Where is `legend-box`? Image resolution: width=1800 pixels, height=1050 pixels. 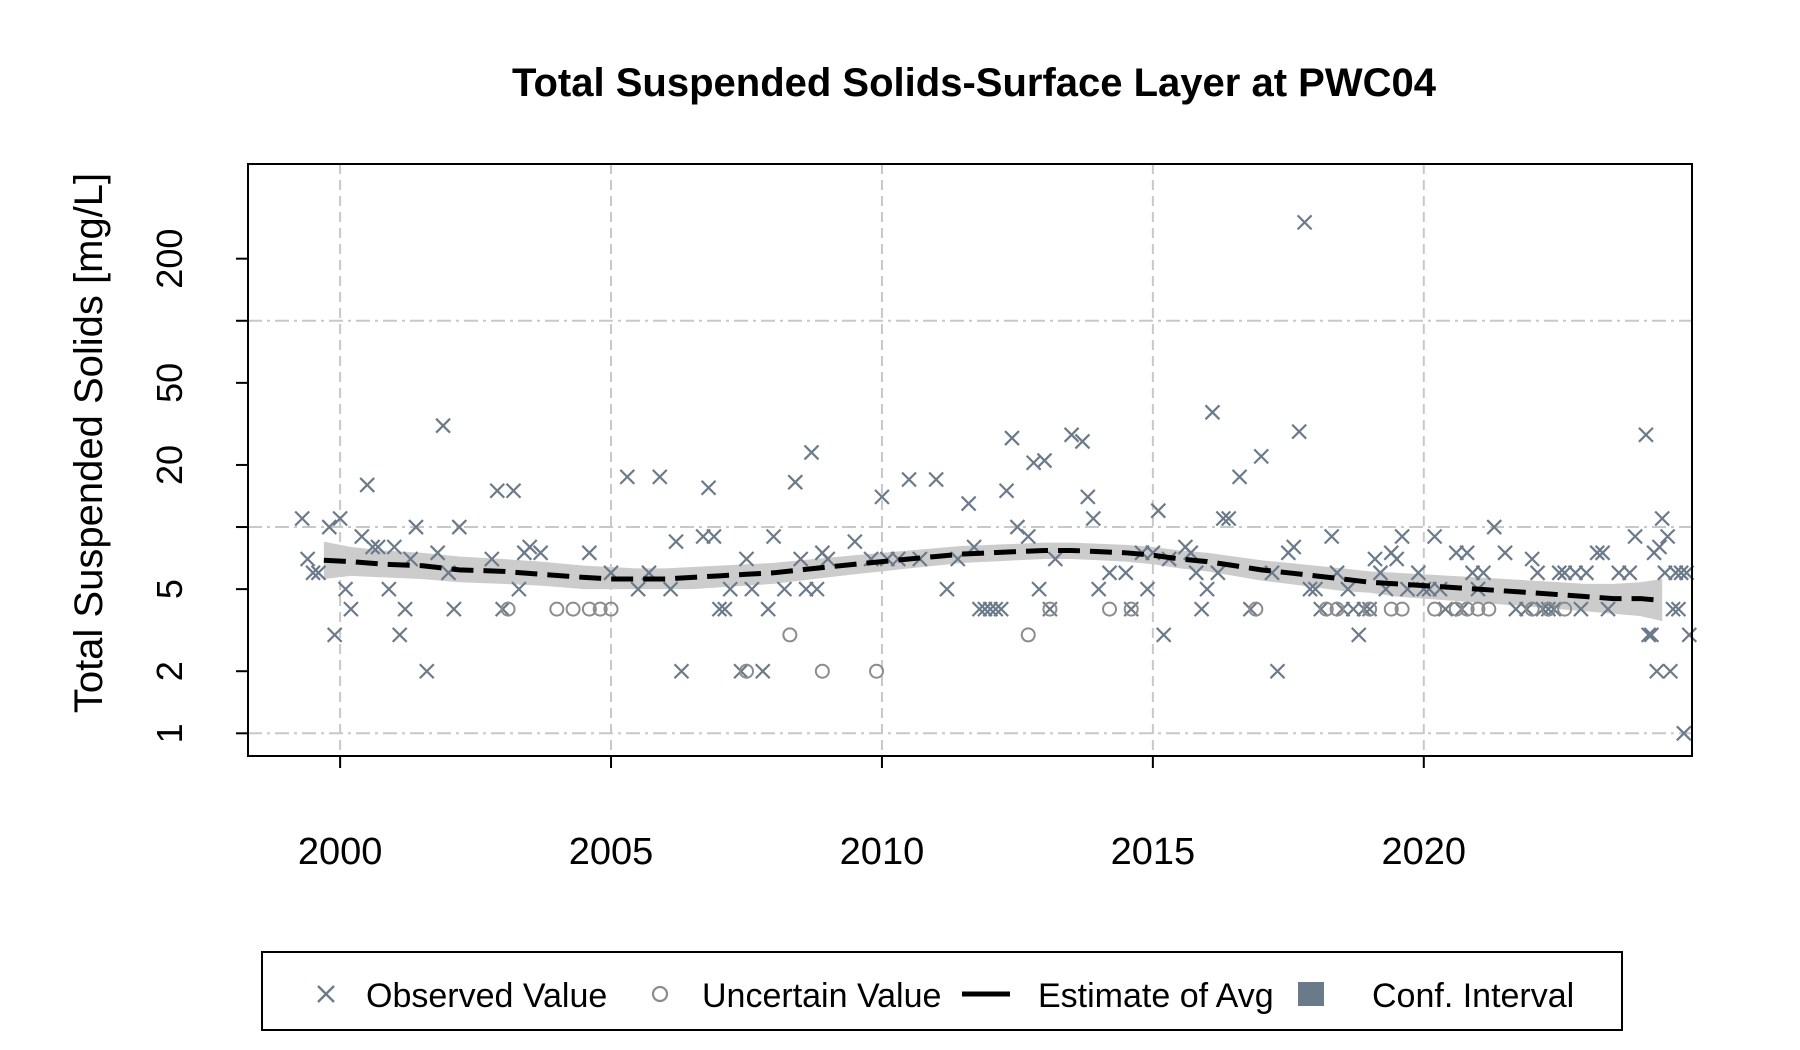
legend-box is located at coordinates (942, 991).